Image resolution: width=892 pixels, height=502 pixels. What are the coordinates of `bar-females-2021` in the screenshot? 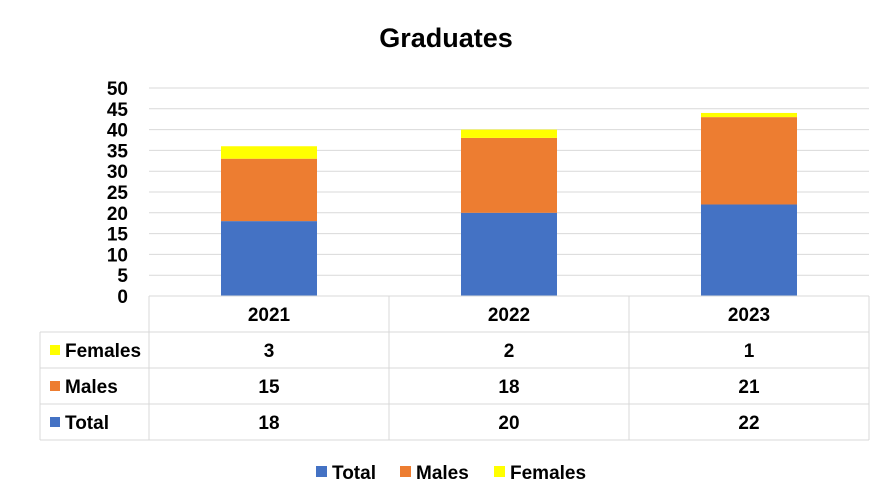 It's located at (269, 152).